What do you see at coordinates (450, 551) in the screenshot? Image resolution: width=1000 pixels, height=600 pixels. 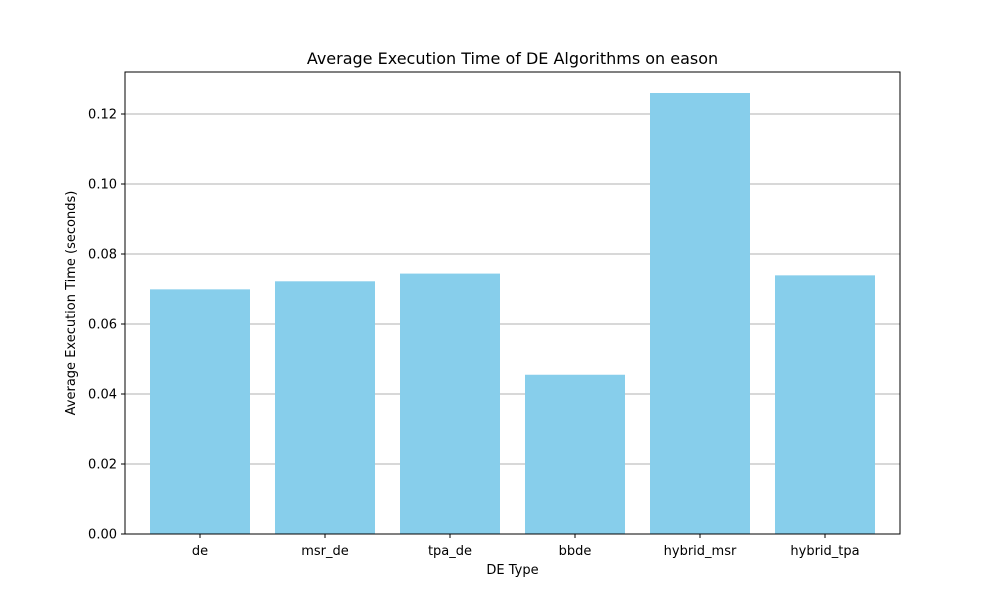 I see `x-tick-label: tpa_de` at bounding box center [450, 551].